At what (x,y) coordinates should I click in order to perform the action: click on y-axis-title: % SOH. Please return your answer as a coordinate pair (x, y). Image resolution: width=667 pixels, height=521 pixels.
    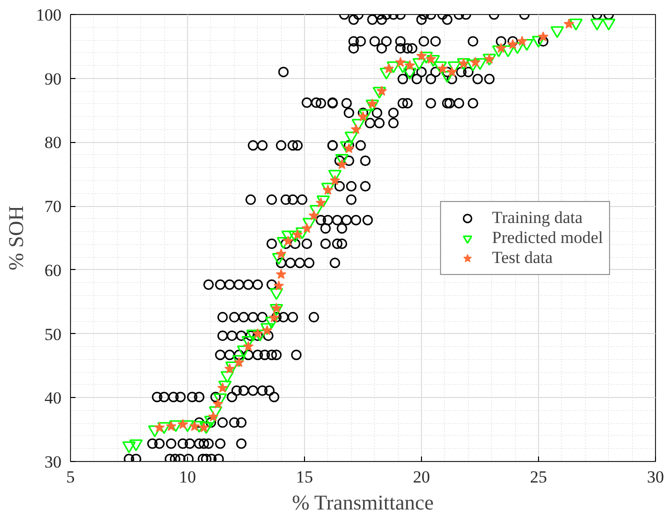
    Looking at the image, I should click on (16, 238).